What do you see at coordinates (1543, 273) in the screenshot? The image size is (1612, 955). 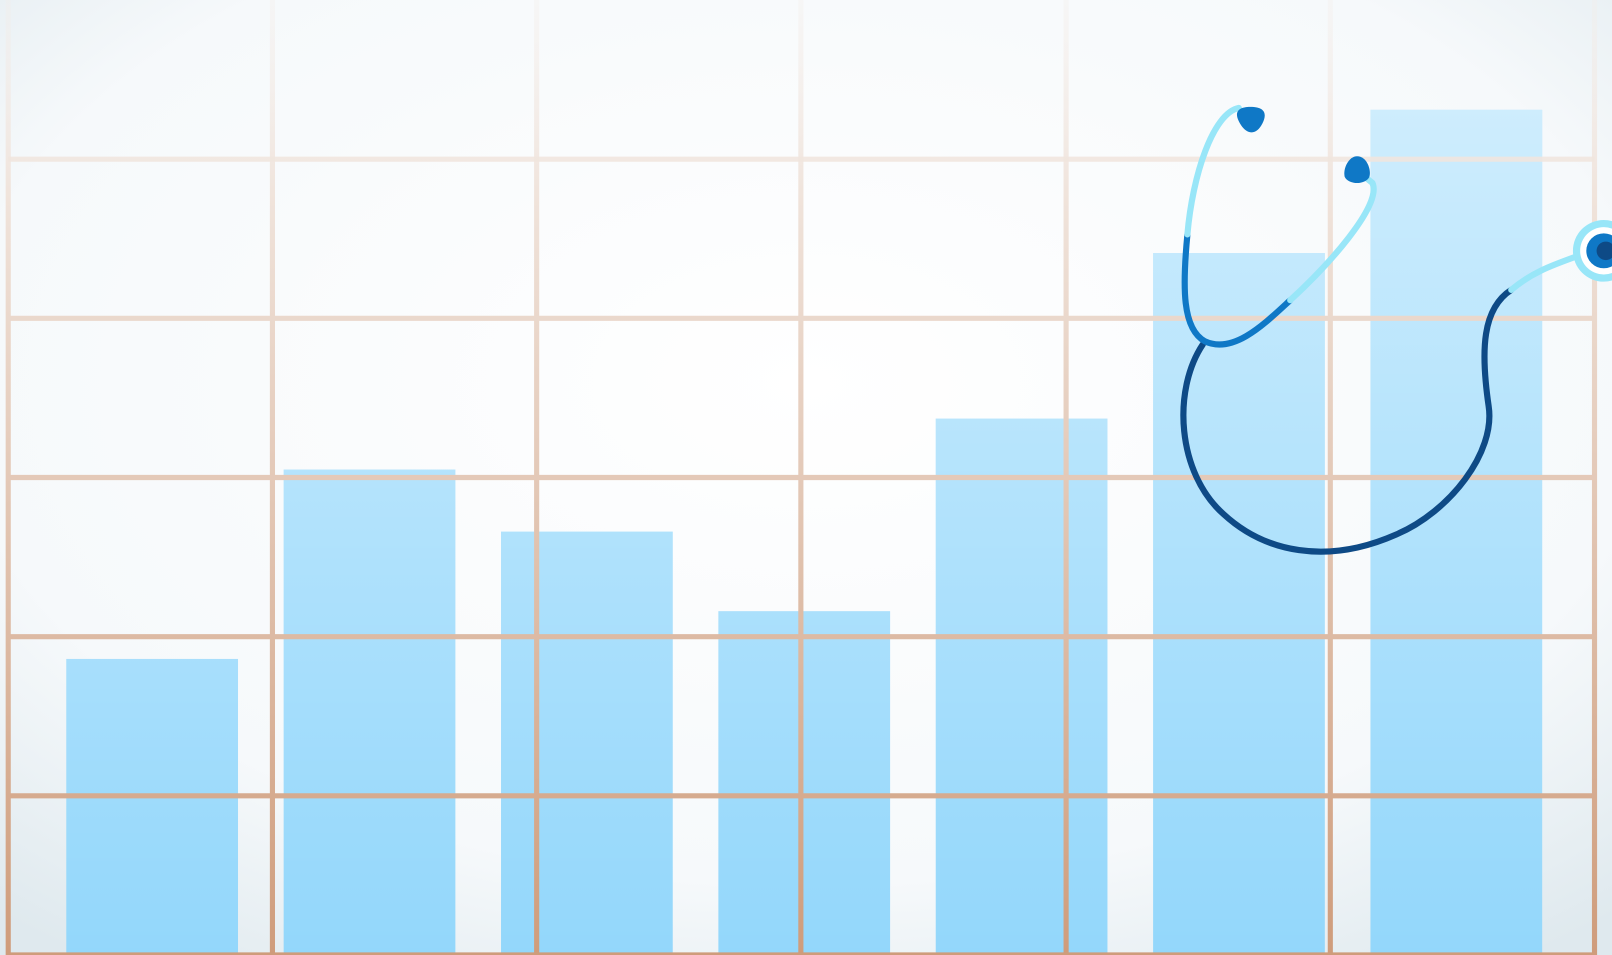 I see `tube-end` at bounding box center [1543, 273].